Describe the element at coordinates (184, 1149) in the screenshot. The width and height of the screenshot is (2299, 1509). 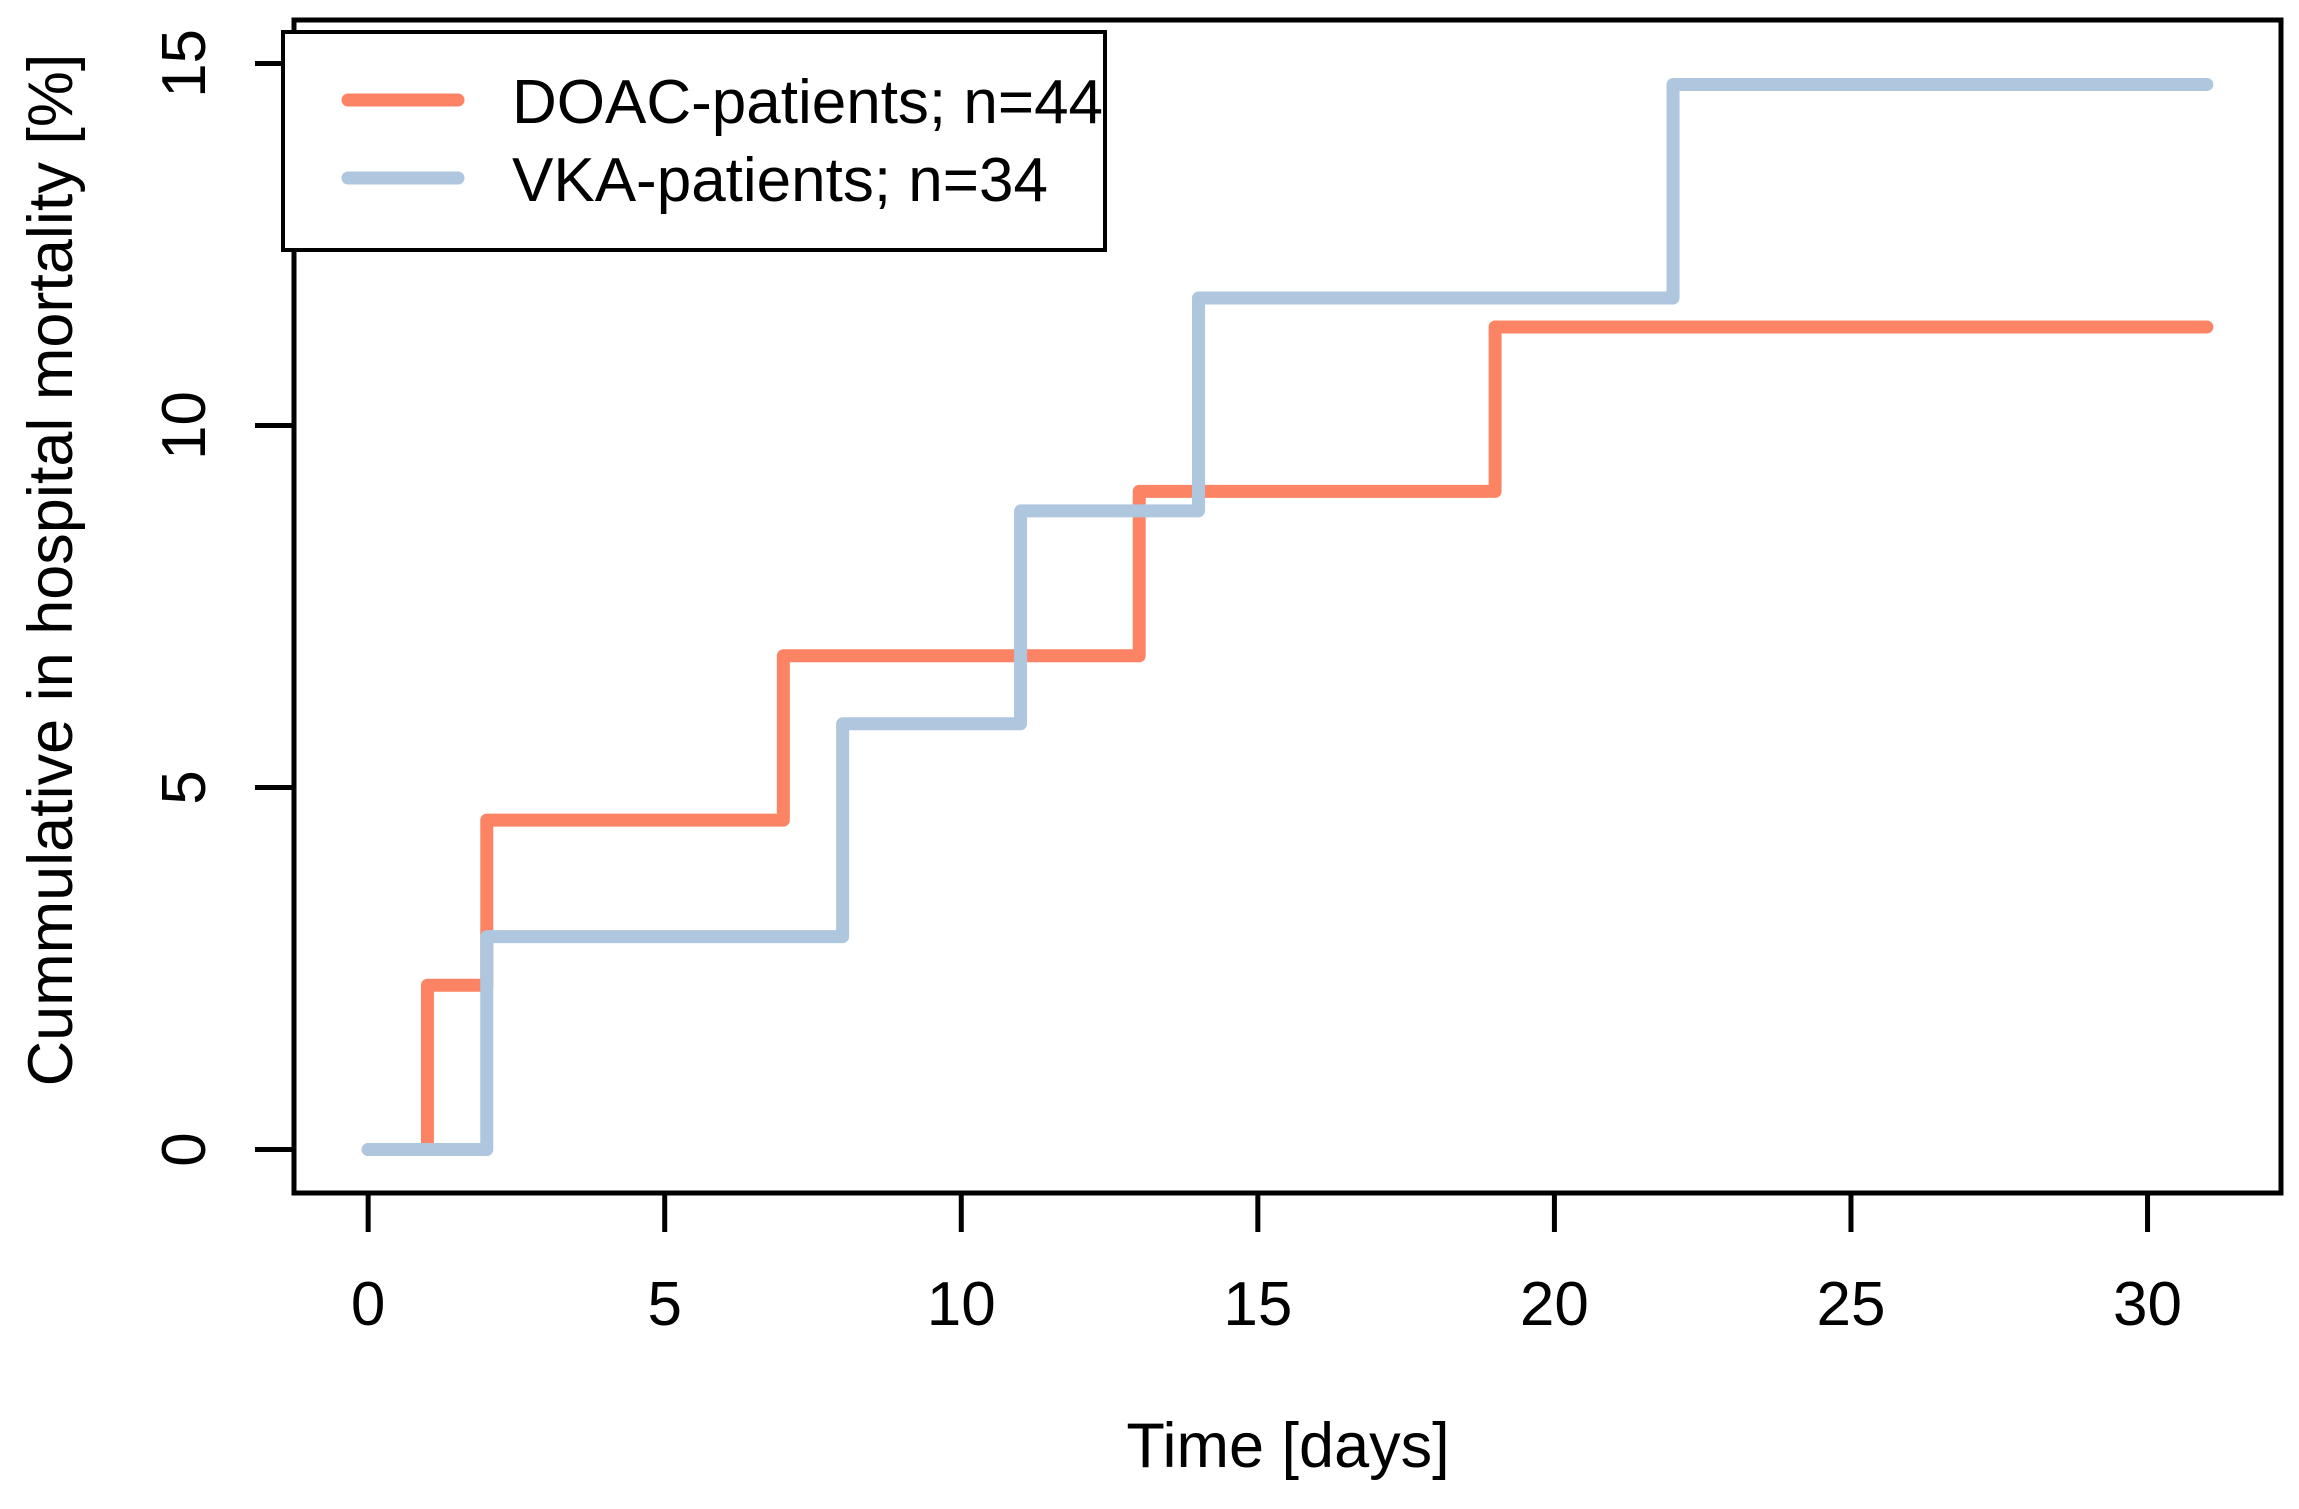
I see `y-tick-label: 0` at that location.